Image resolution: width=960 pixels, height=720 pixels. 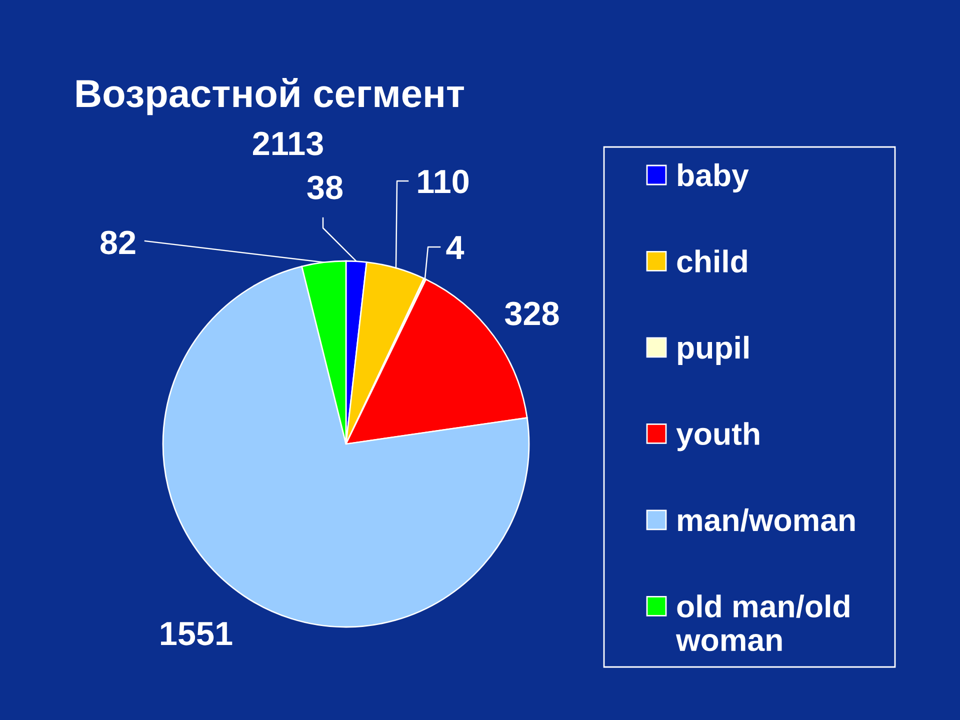 What do you see at coordinates (196, 634) in the screenshot?
I see `data-label: 1551` at bounding box center [196, 634].